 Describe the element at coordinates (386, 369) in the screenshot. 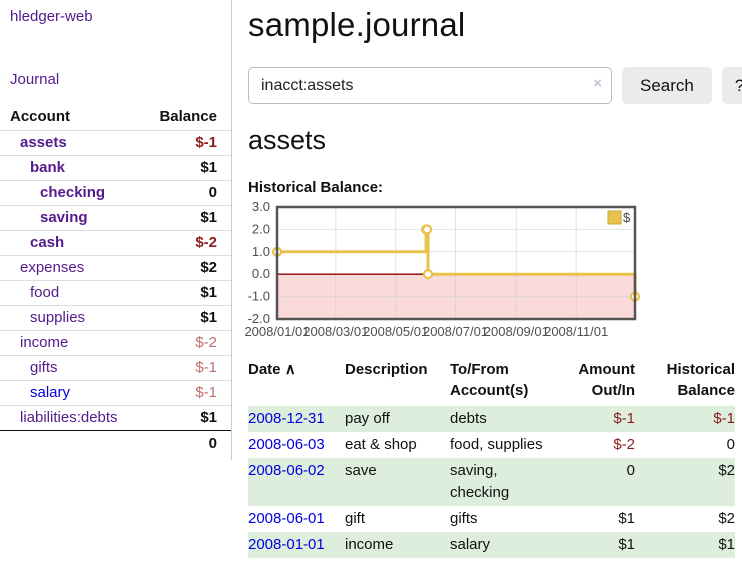

I see `description-header: Description` at that location.